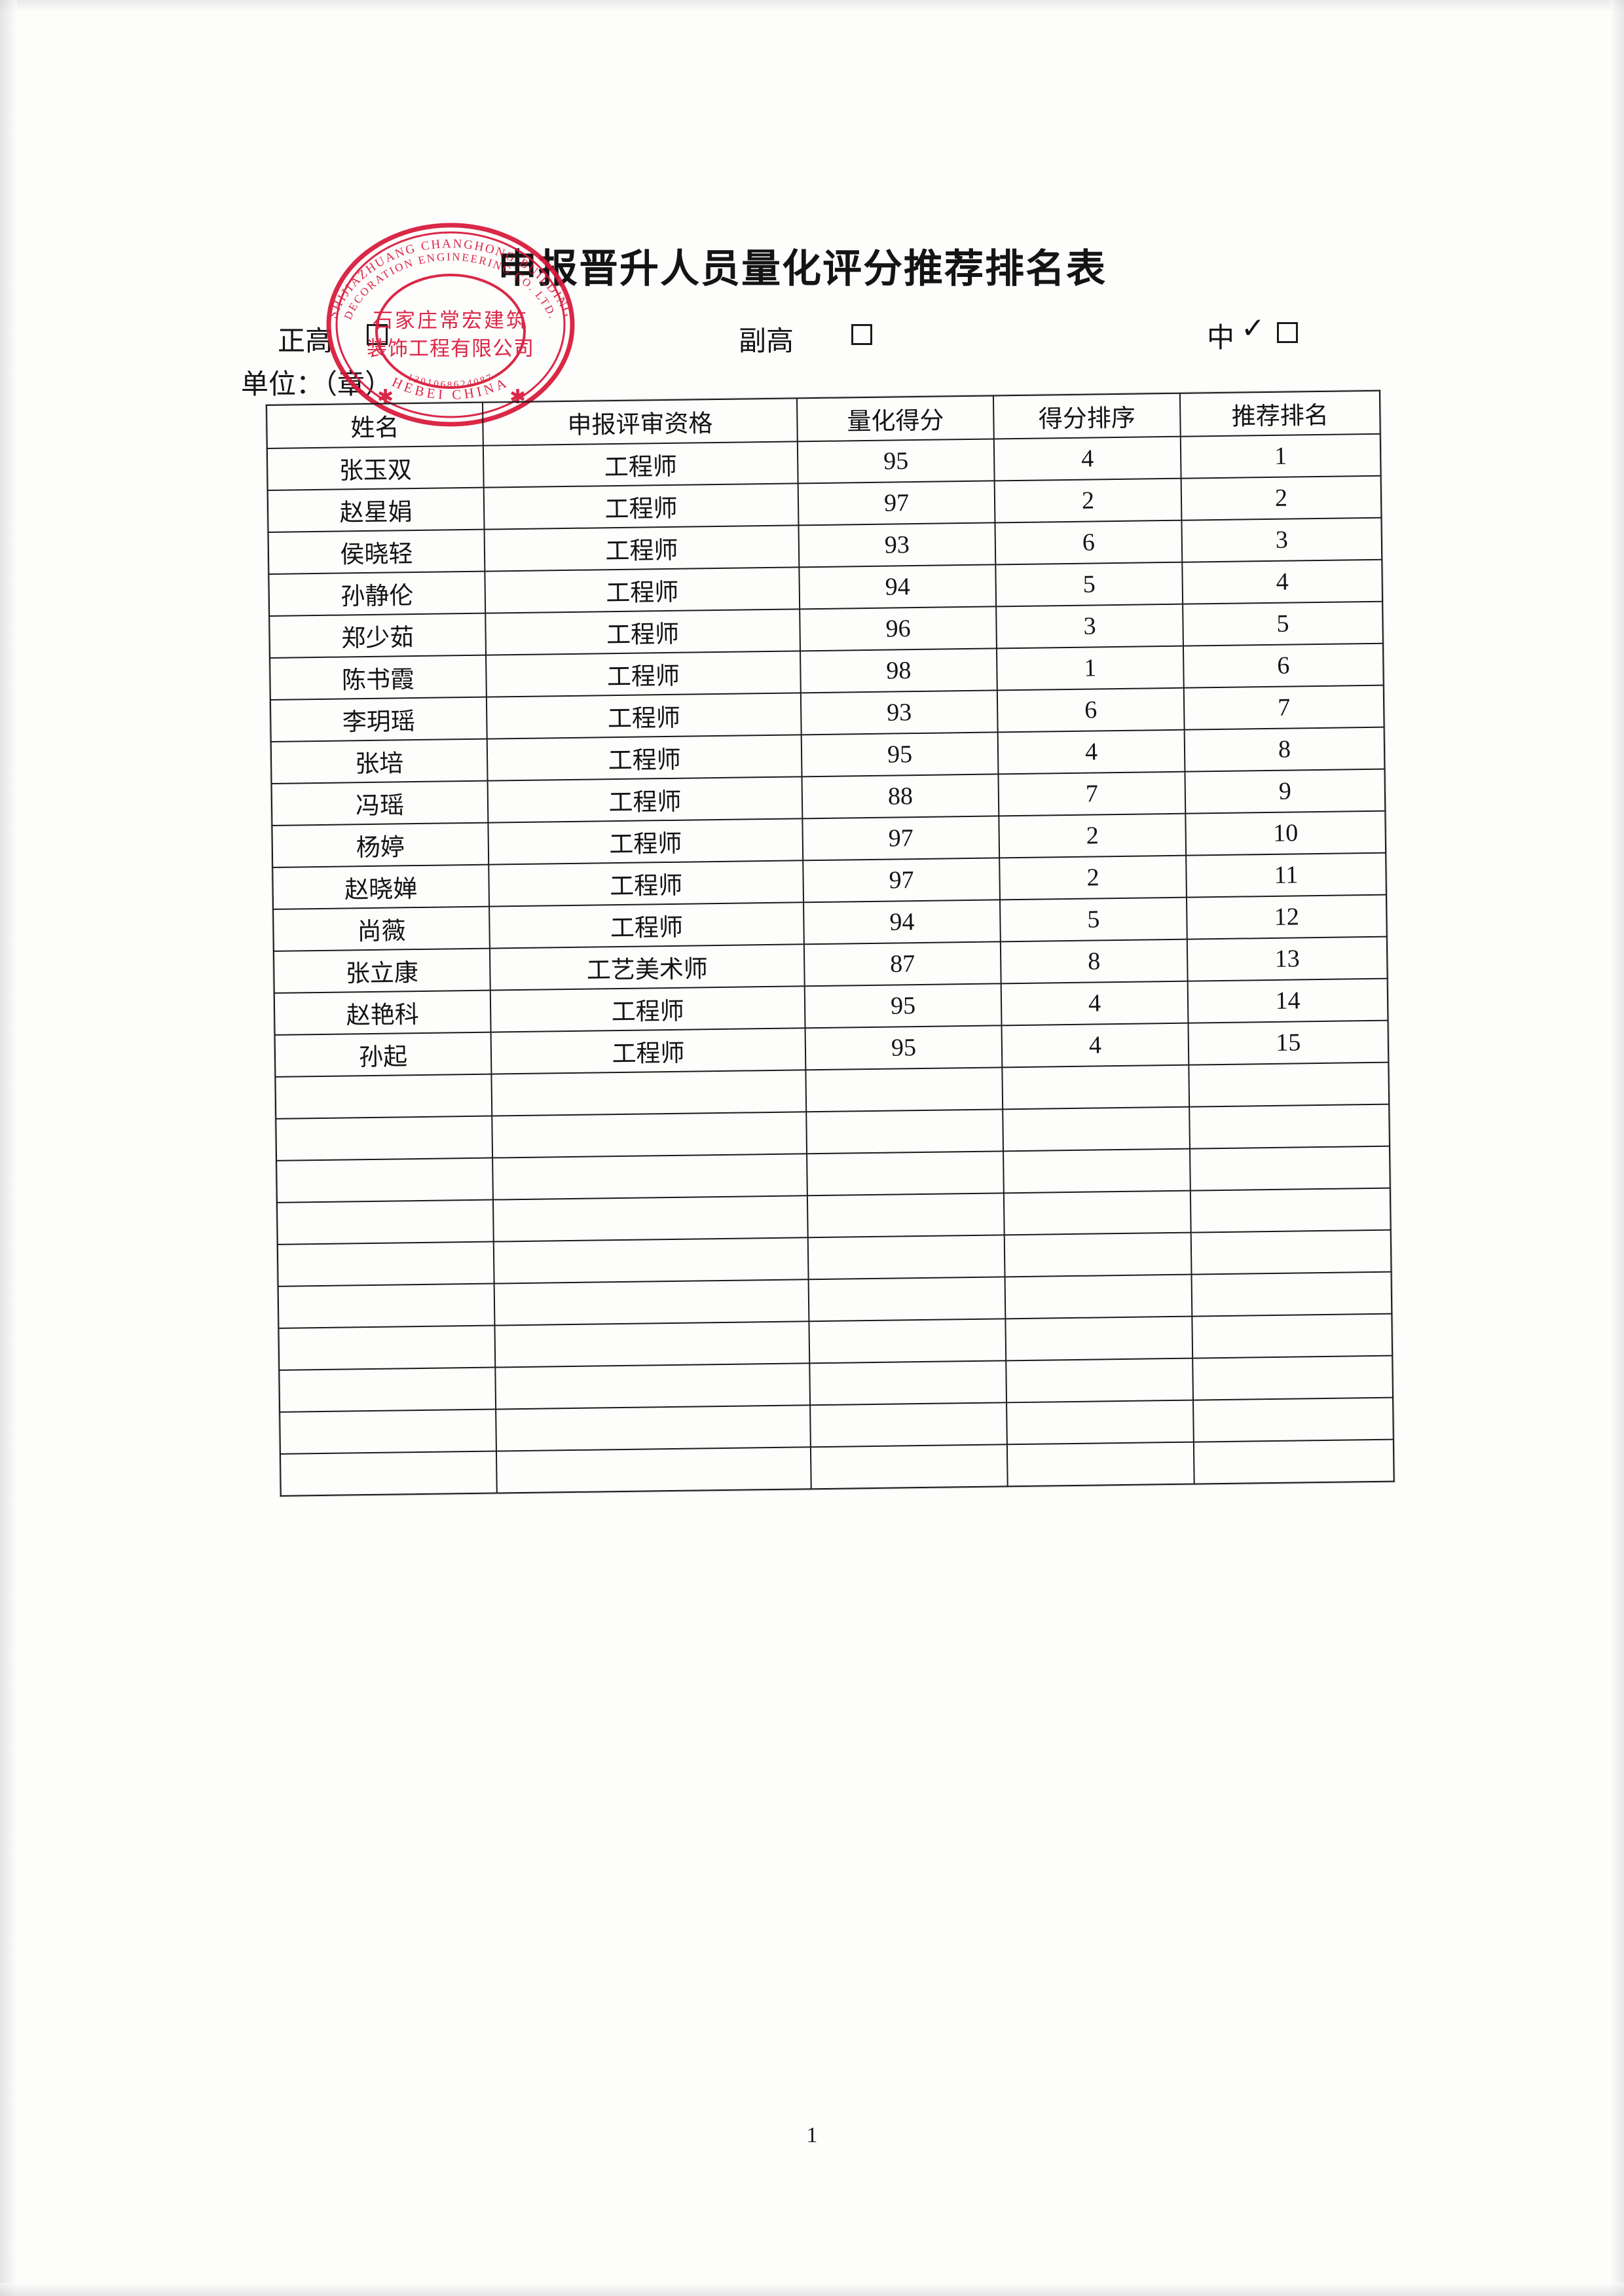 The image size is (1624, 2296). What do you see at coordinates (377, 593) in the screenshot?
I see `cell-name: 孙静伦` at bounding box center [377, 593].